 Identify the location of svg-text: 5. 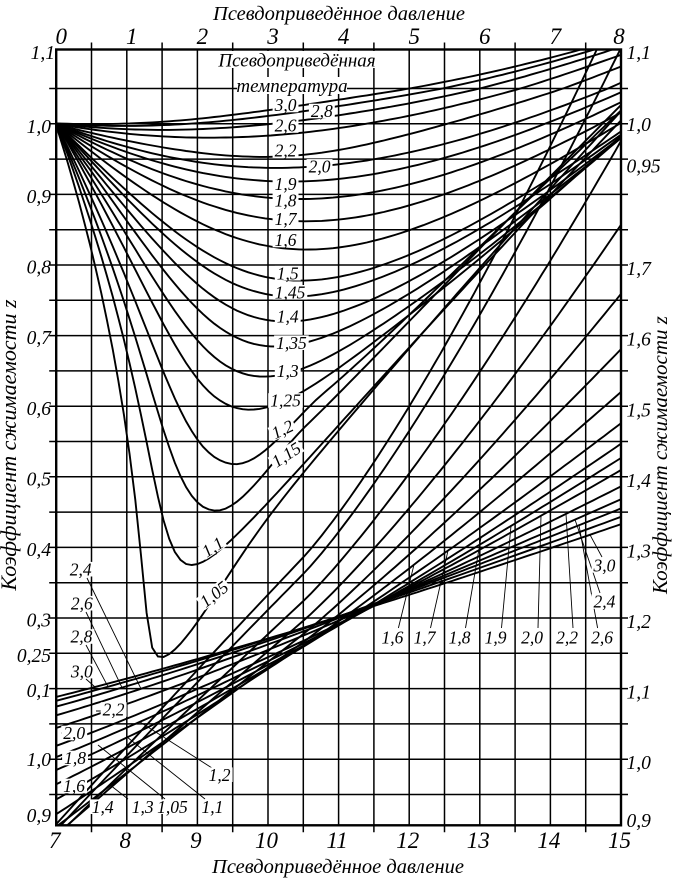
(414, 36).